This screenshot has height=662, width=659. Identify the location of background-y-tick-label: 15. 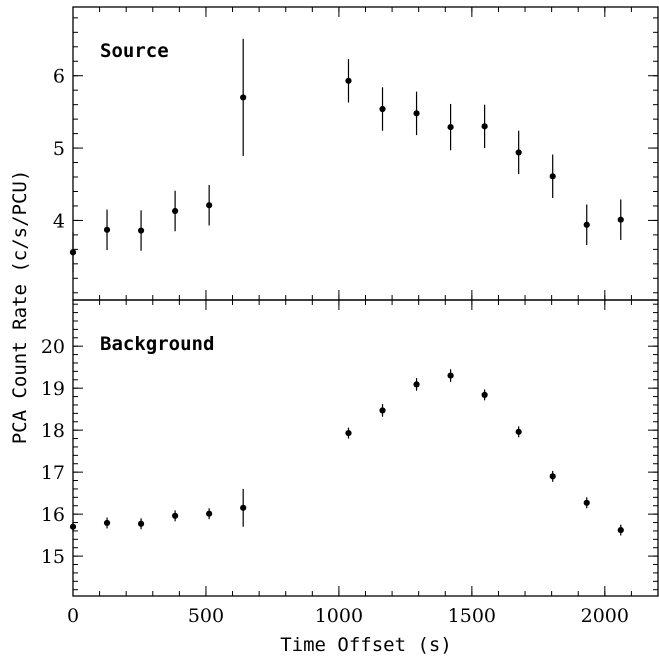
(53, 557).